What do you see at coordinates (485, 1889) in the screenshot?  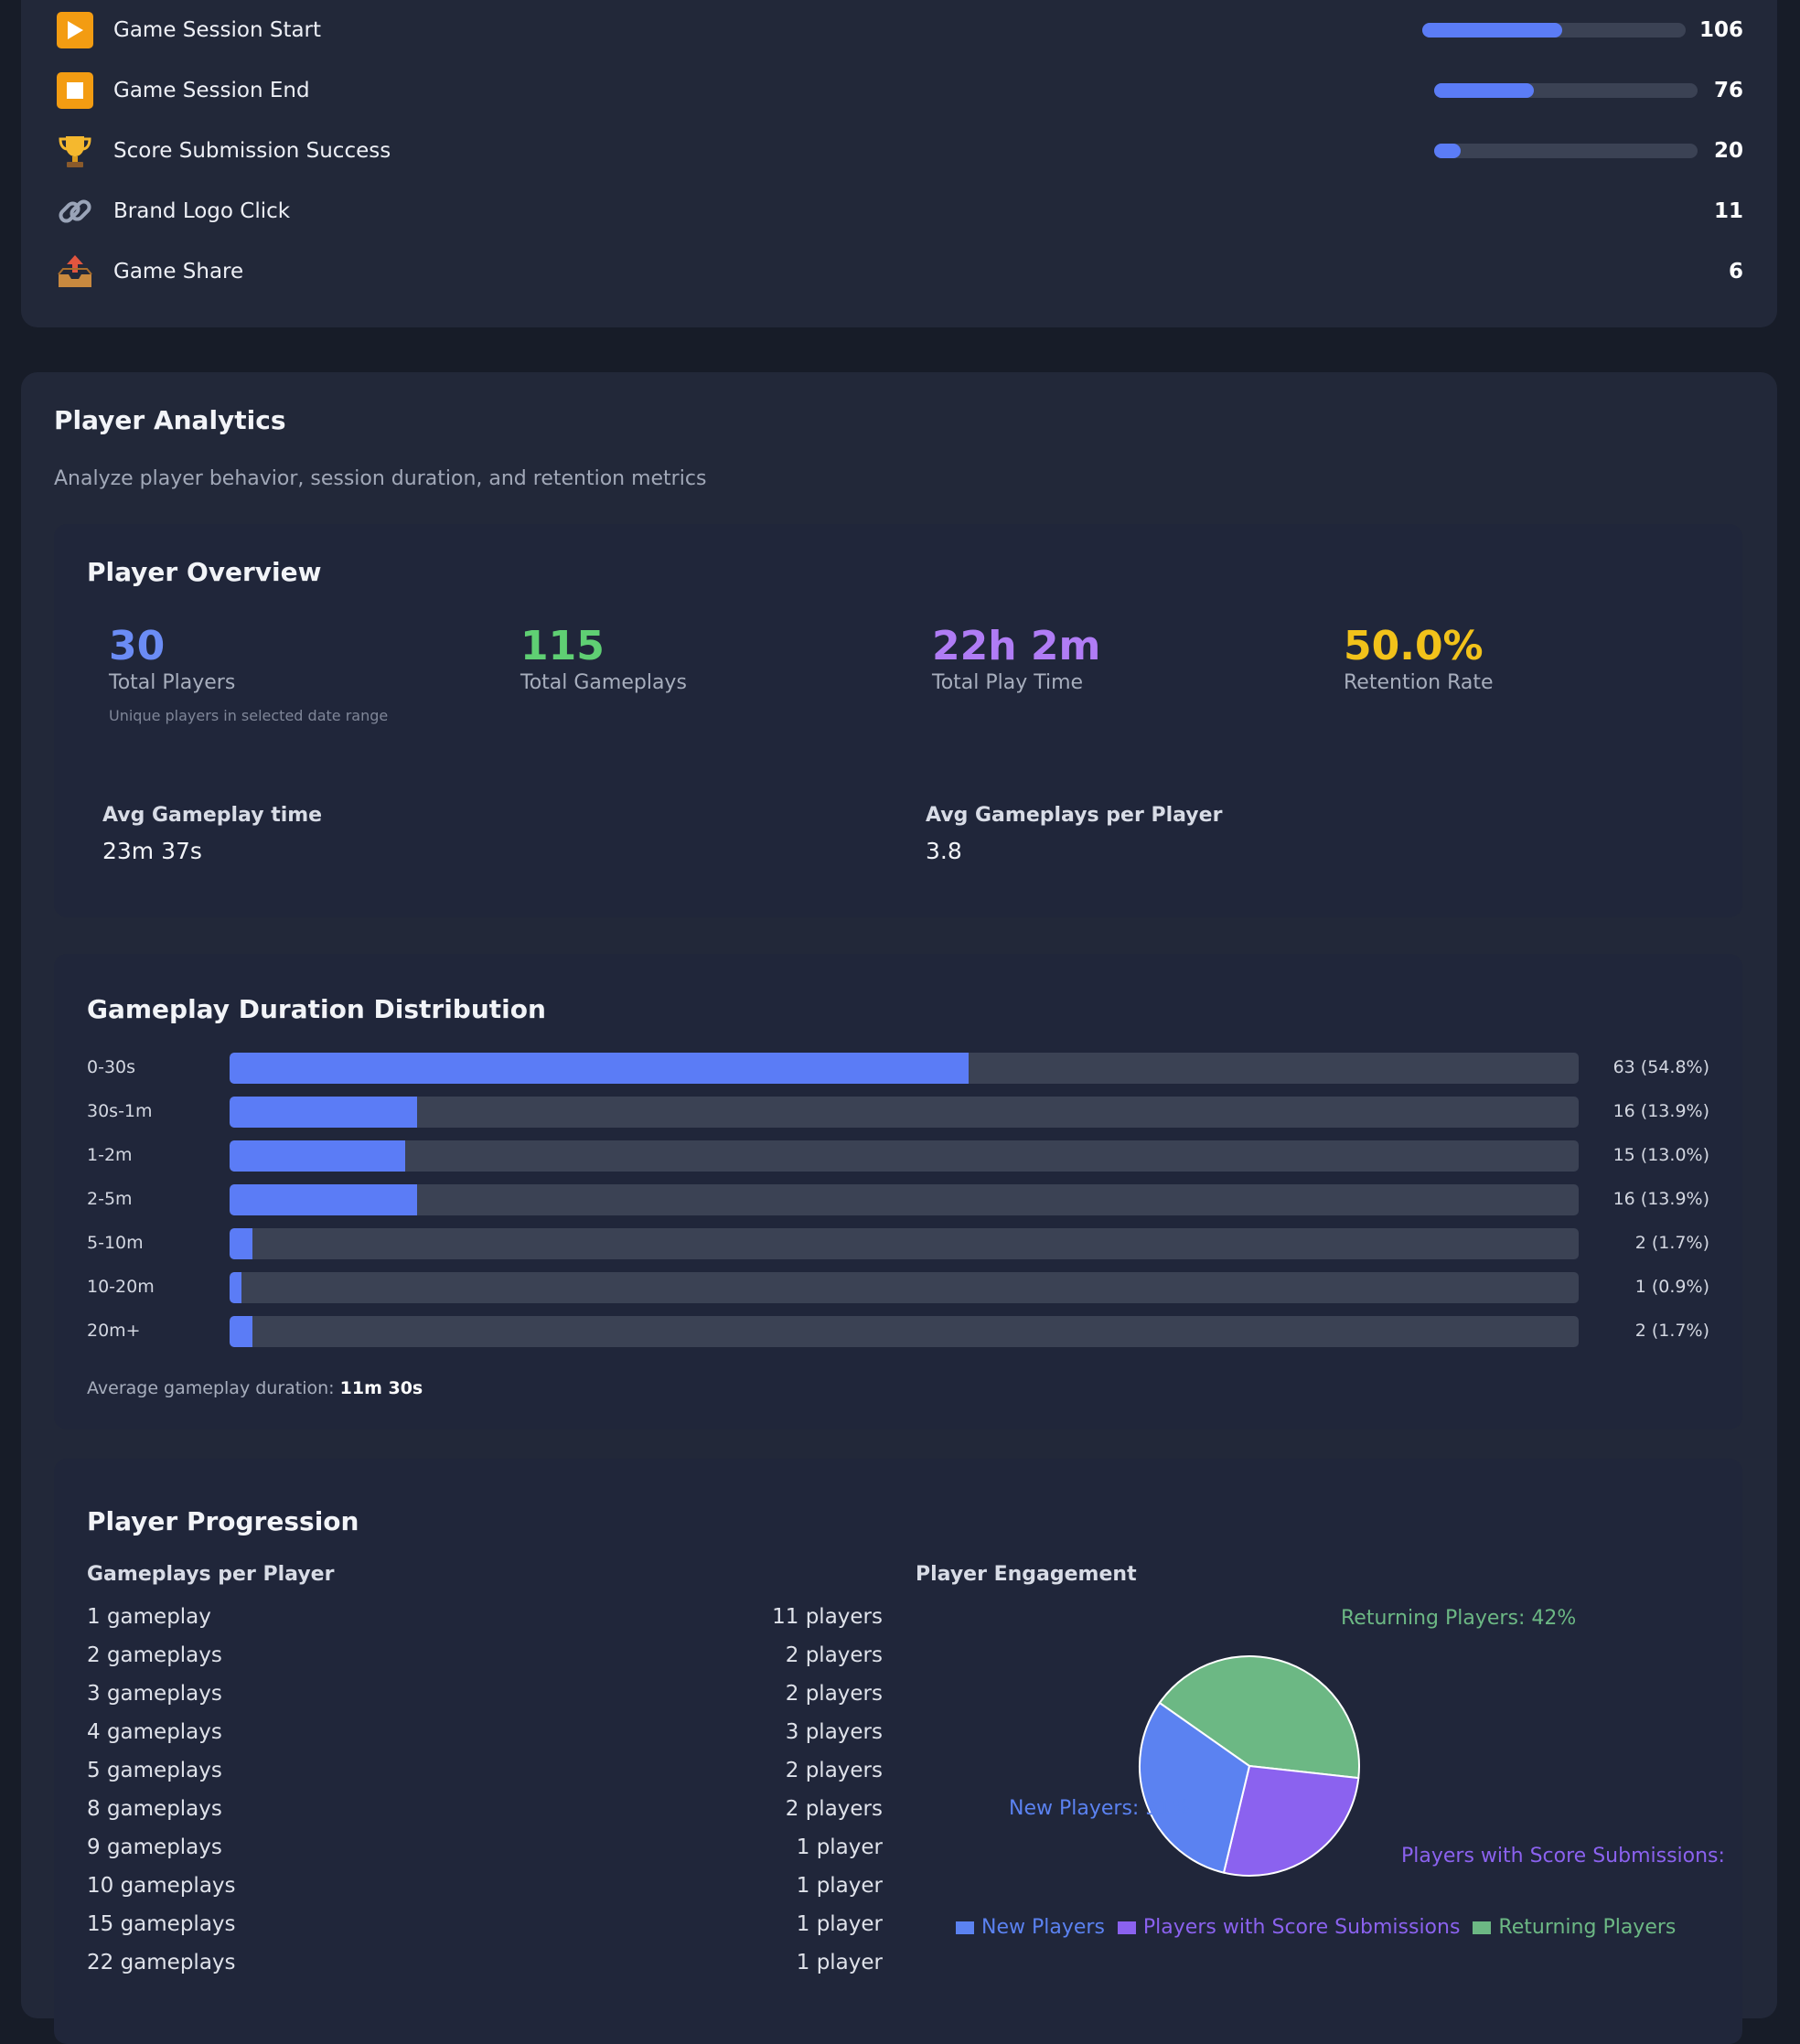 I see `list-item: 10 gameplays 1 player` at bounding box center [485, 1889].